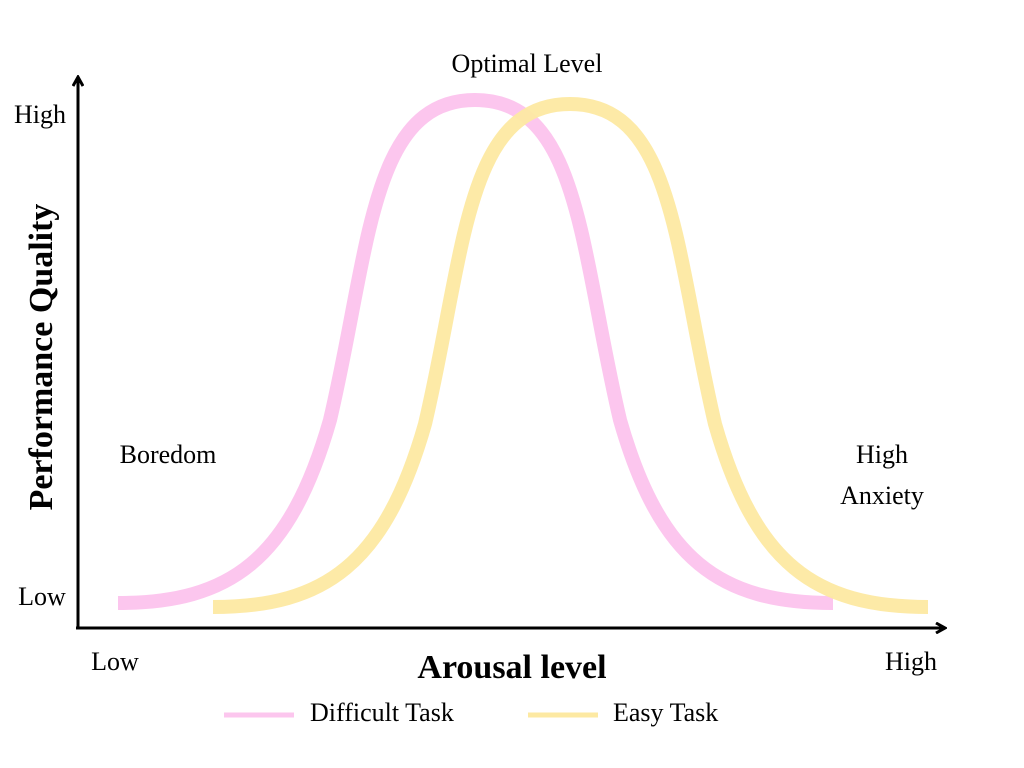  What do you see at coordinates (882, 454) in the screenshot?
I see `anxiety-label: High` at bounding box center [882, 454].